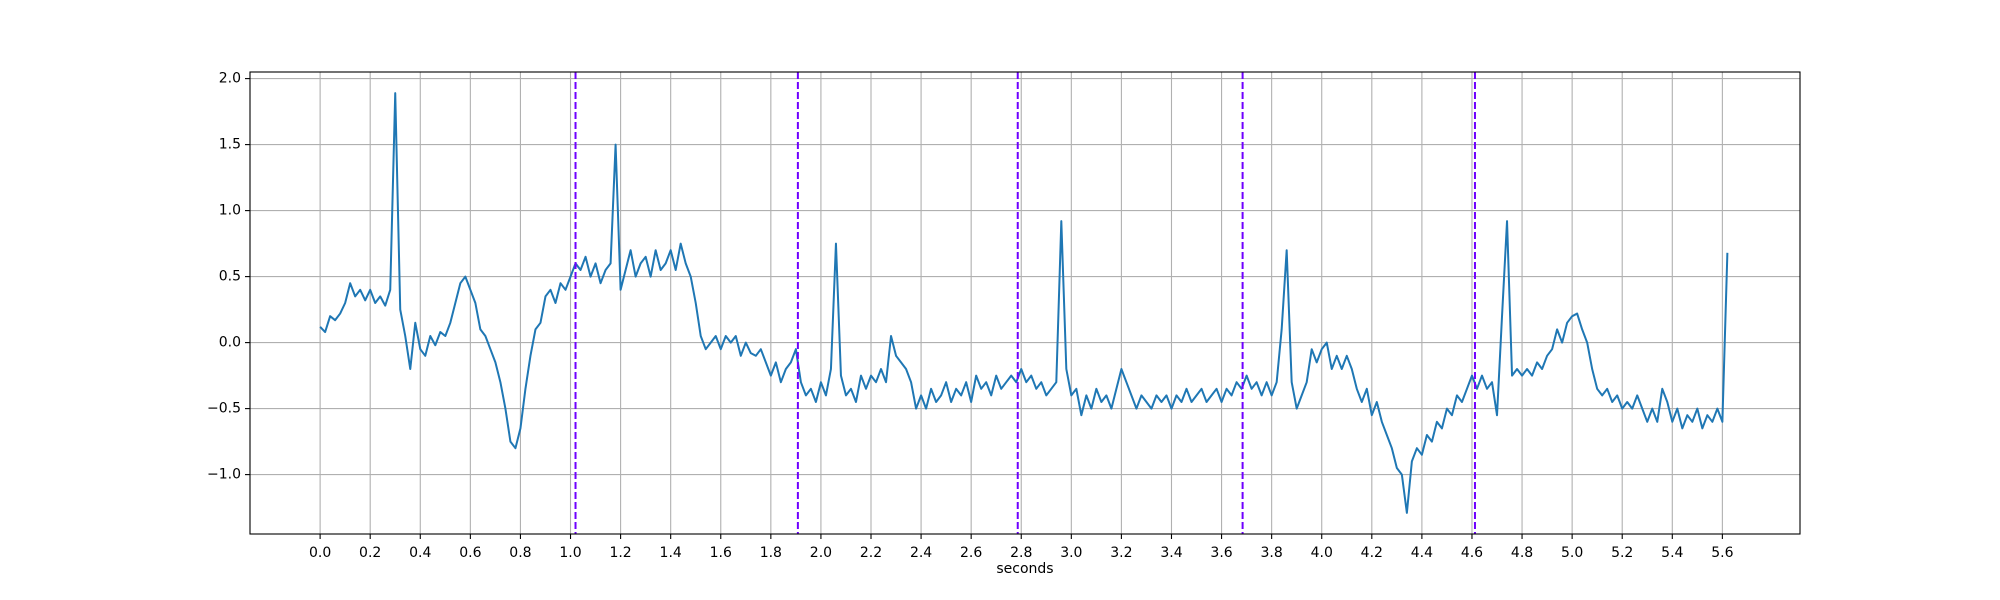  What do you see at coordinates (230, 343) in the screenshot?
I see `y-tick-label: 0.0` at bounding box center [230, 343].